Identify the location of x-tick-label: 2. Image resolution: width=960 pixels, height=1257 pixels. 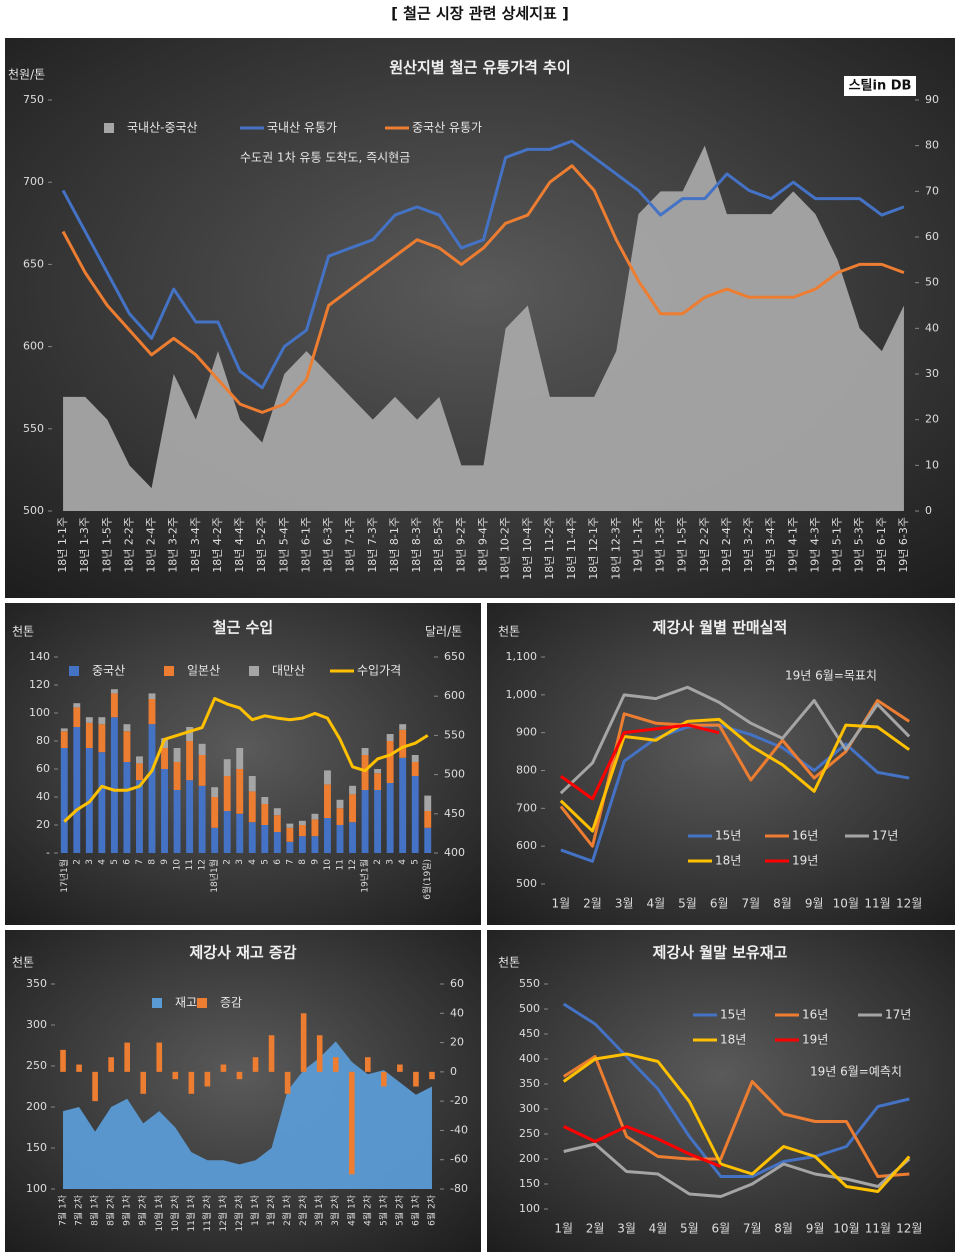
(378, 862).